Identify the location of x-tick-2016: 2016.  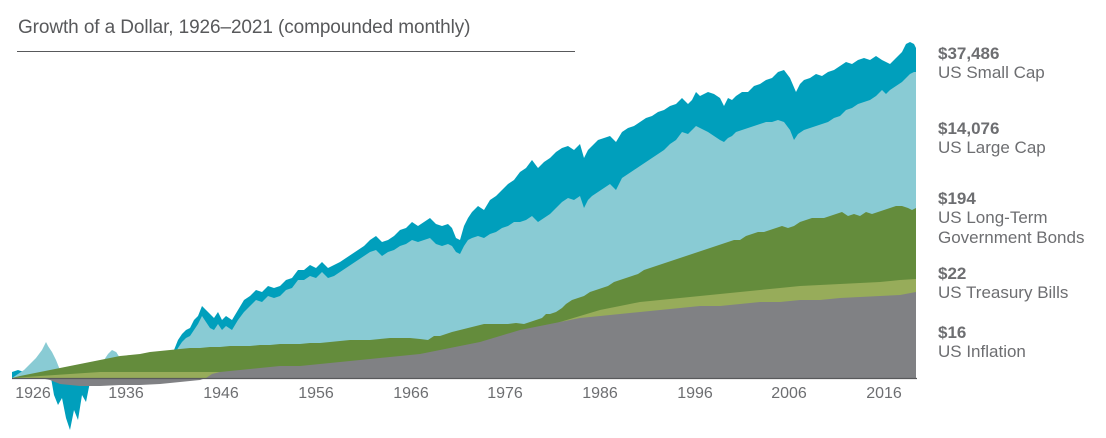
(884, 393).